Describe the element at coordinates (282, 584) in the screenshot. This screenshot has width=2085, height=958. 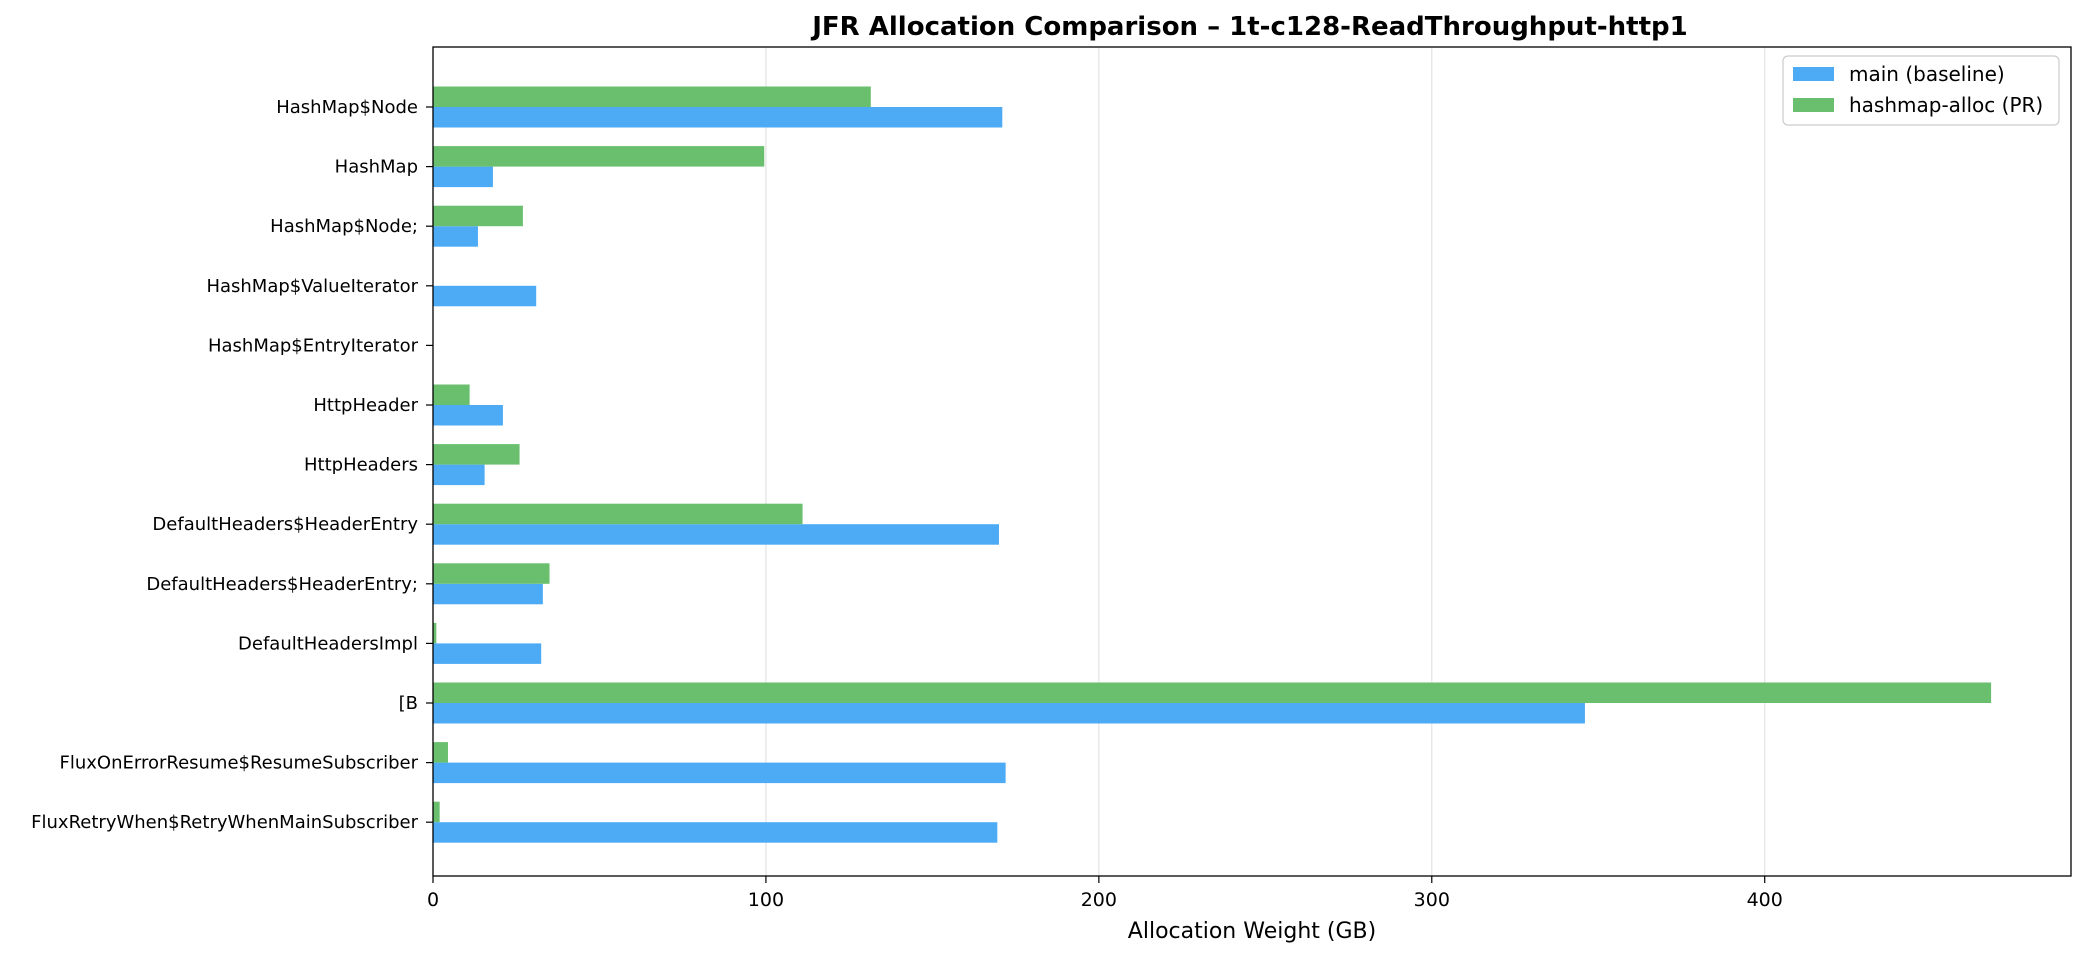
I see `y-tick-label: DefaultHeaders$HeaderEntry;` at that location.